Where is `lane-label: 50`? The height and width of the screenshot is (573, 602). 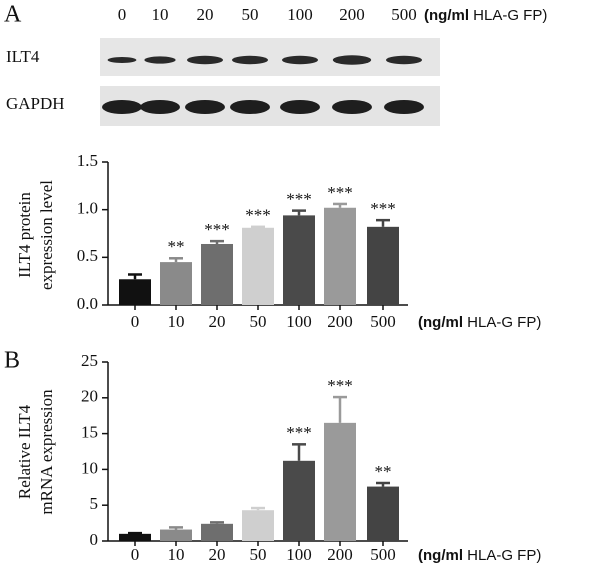
lane-label: 50 is located at coordinates (250, 14).